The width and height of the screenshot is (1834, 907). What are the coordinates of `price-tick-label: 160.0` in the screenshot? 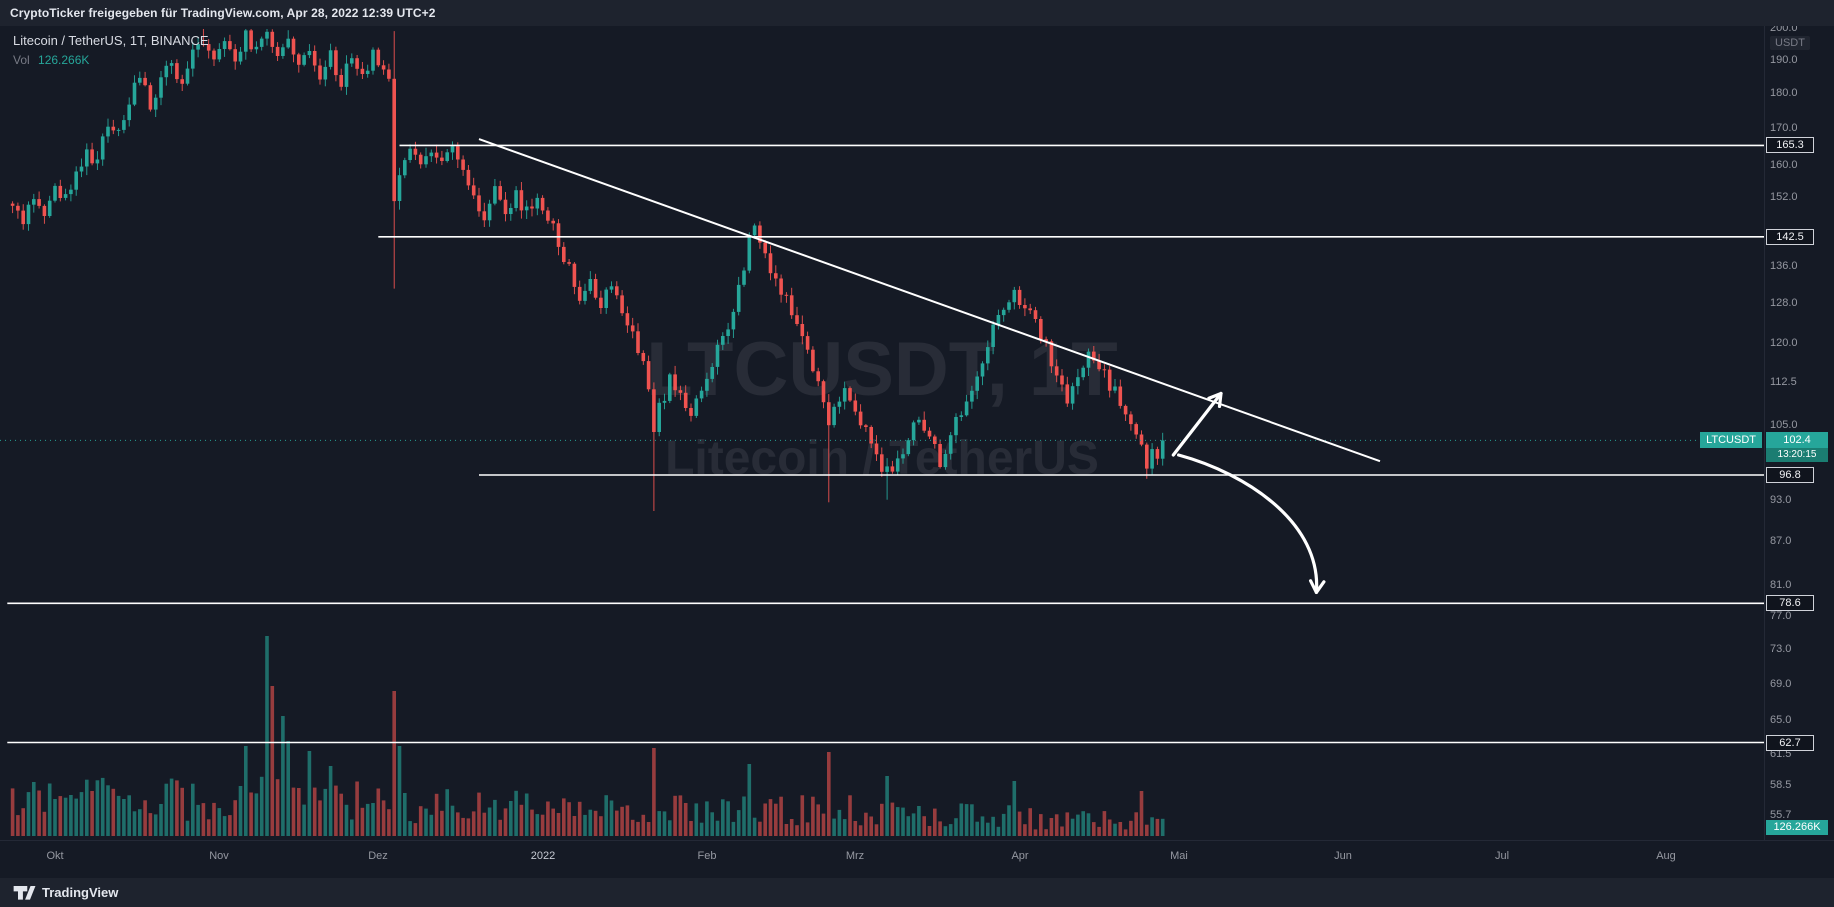 It's located at (1784, 165).